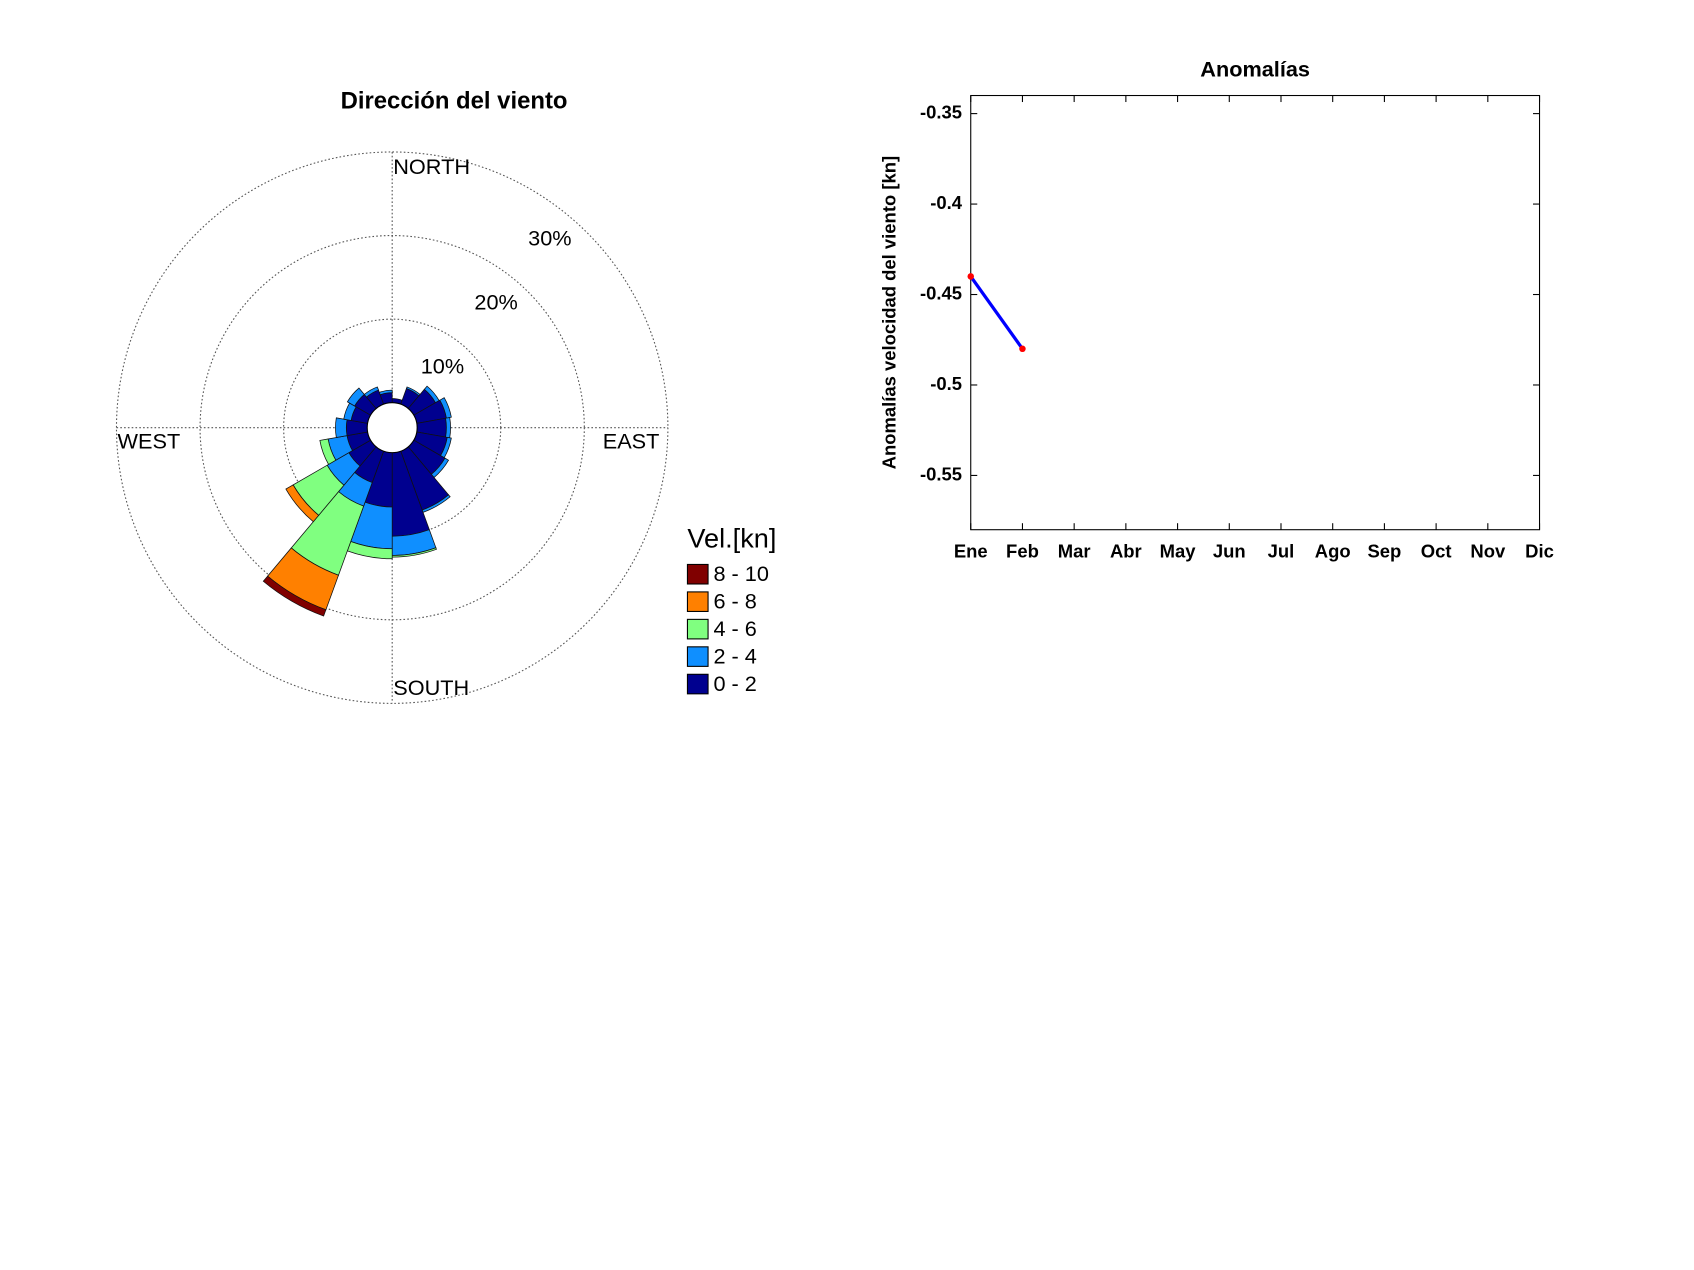 The image size is (1694, 1270). Describe the element at coordinates (946, 383) in the screenshot. I see `y-tick-label: -0.5` at that location.